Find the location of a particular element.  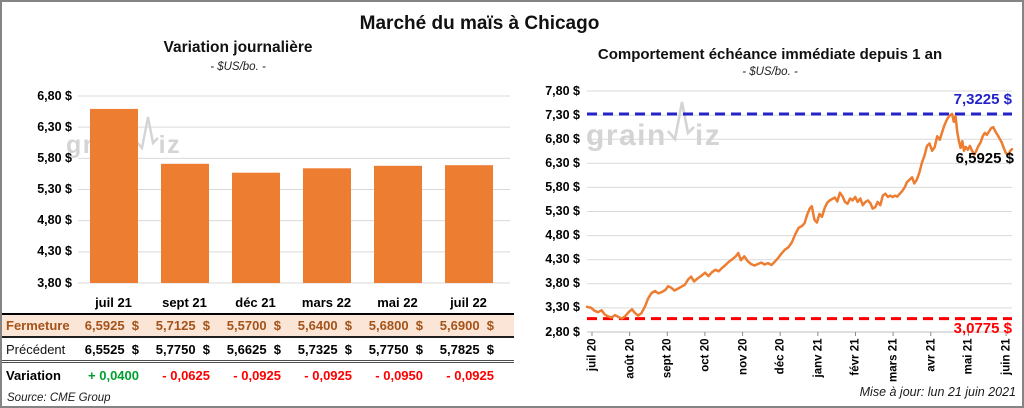

bar-chart-title: Variation journalière is located at coordinates (238, 47).